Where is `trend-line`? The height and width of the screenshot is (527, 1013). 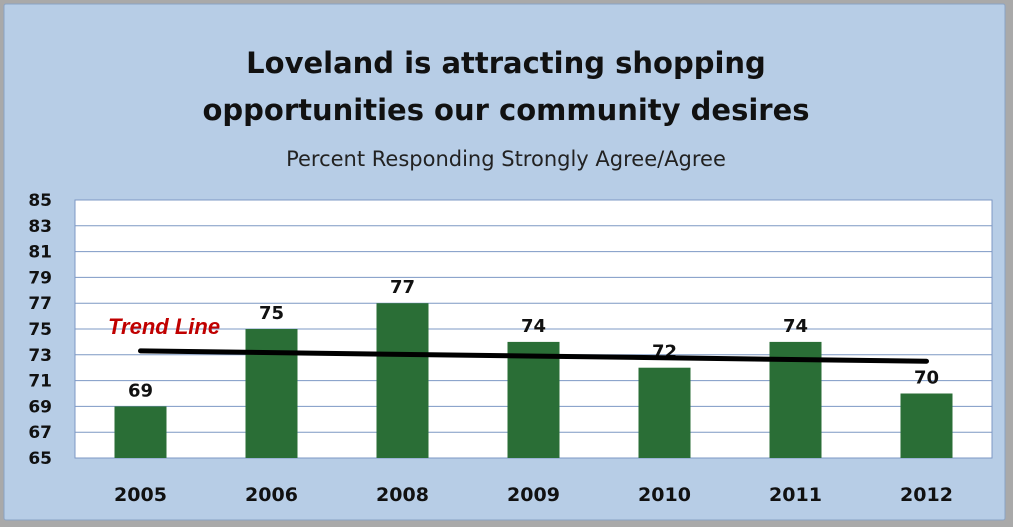 trend-line is located at coordinates (533, 356).